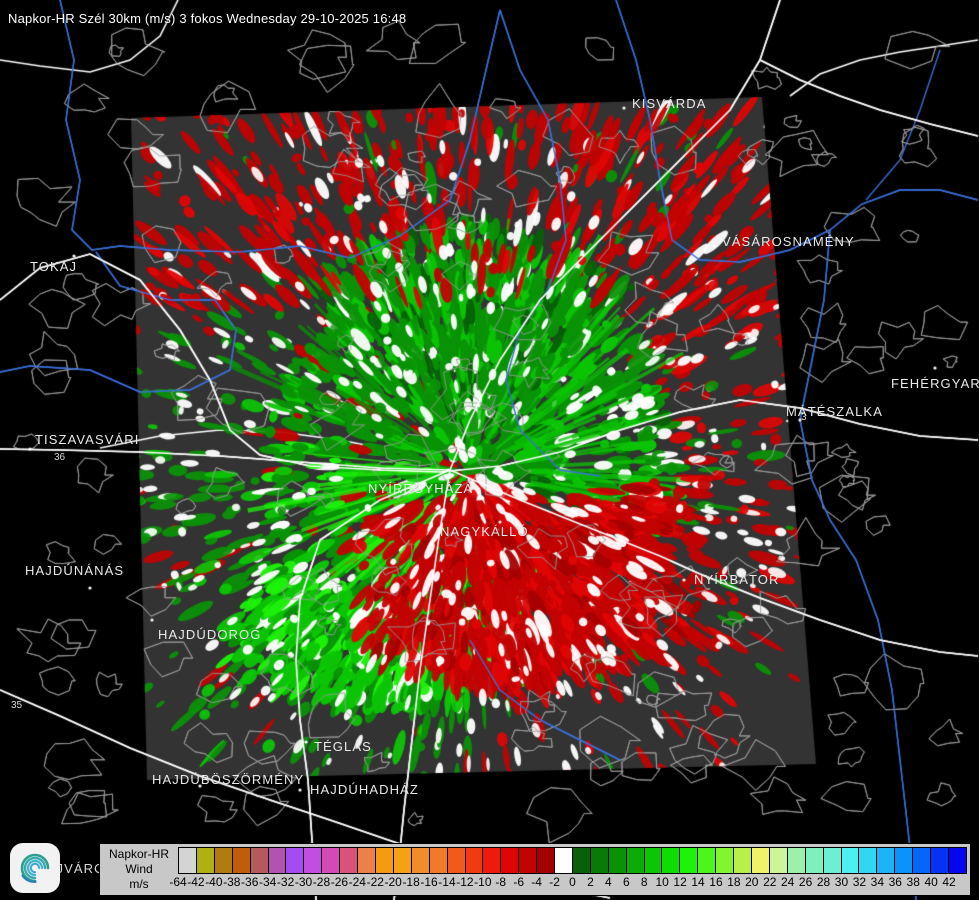 Image resolution: width=979 pixels, height=900 pixels. Describe the element at coordinates (626, 882) in the screenshot. I see `legend-tick-25: 6` at that location.